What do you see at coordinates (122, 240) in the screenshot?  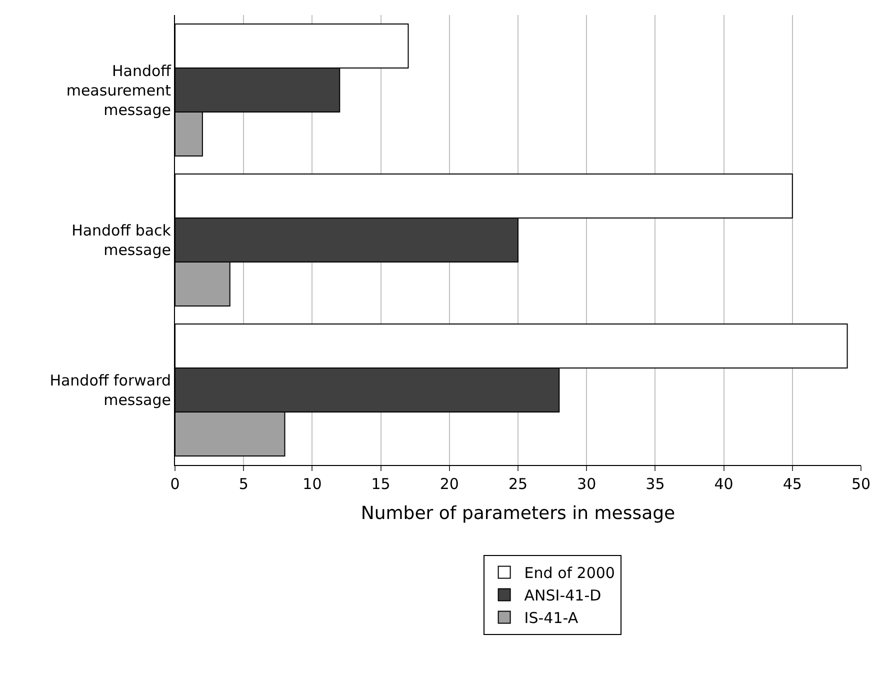 I see `y-tick-label: Handoff back message` at bounding box center [122, 240].